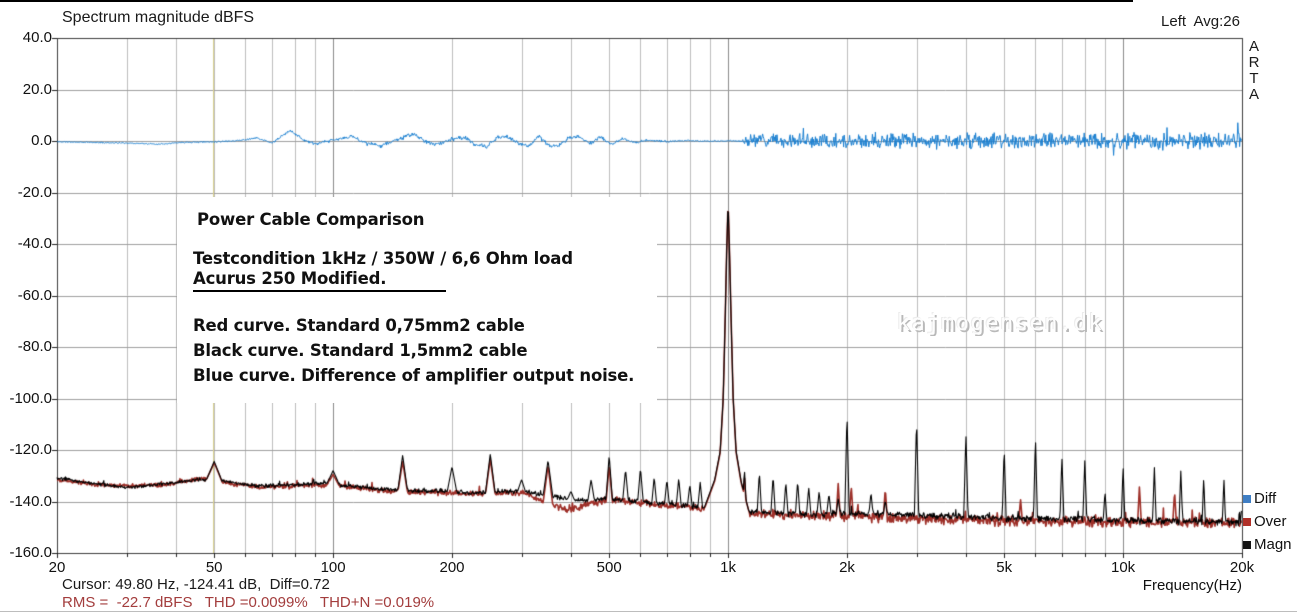 This screenshot has height=614, width=1297. I want to click on diff-color-swatch, so click(1247, 498).